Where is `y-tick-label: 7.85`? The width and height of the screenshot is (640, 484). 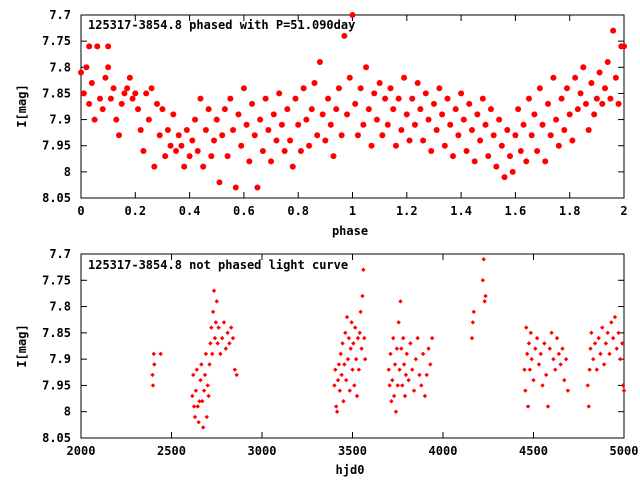 y-tick-label: 7.85 is located at coordinates (56, 333).